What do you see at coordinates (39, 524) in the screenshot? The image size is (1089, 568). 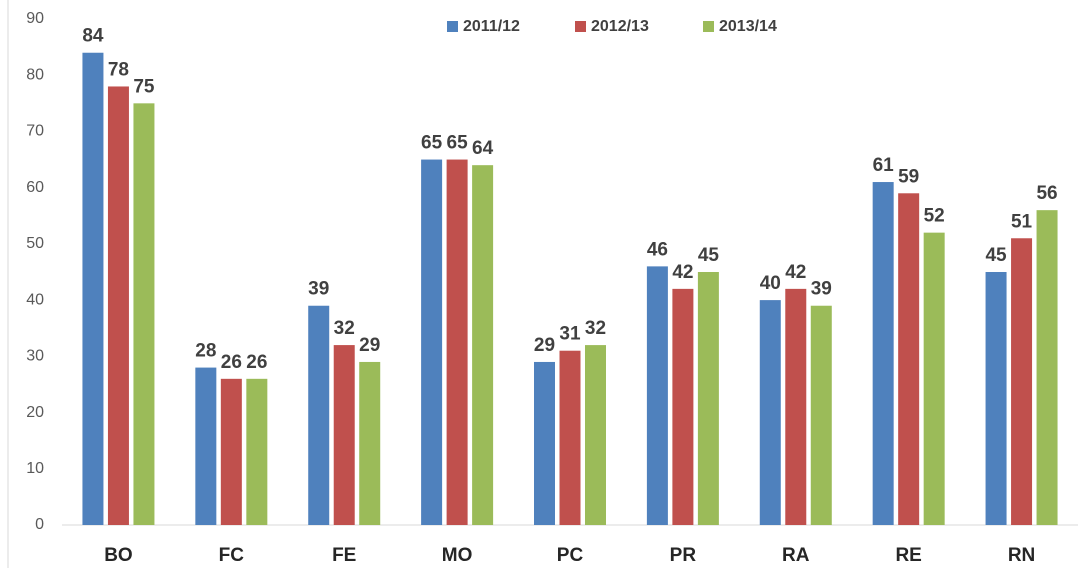 I see `y-tick-label: 0` at bounding box center [39, 524].